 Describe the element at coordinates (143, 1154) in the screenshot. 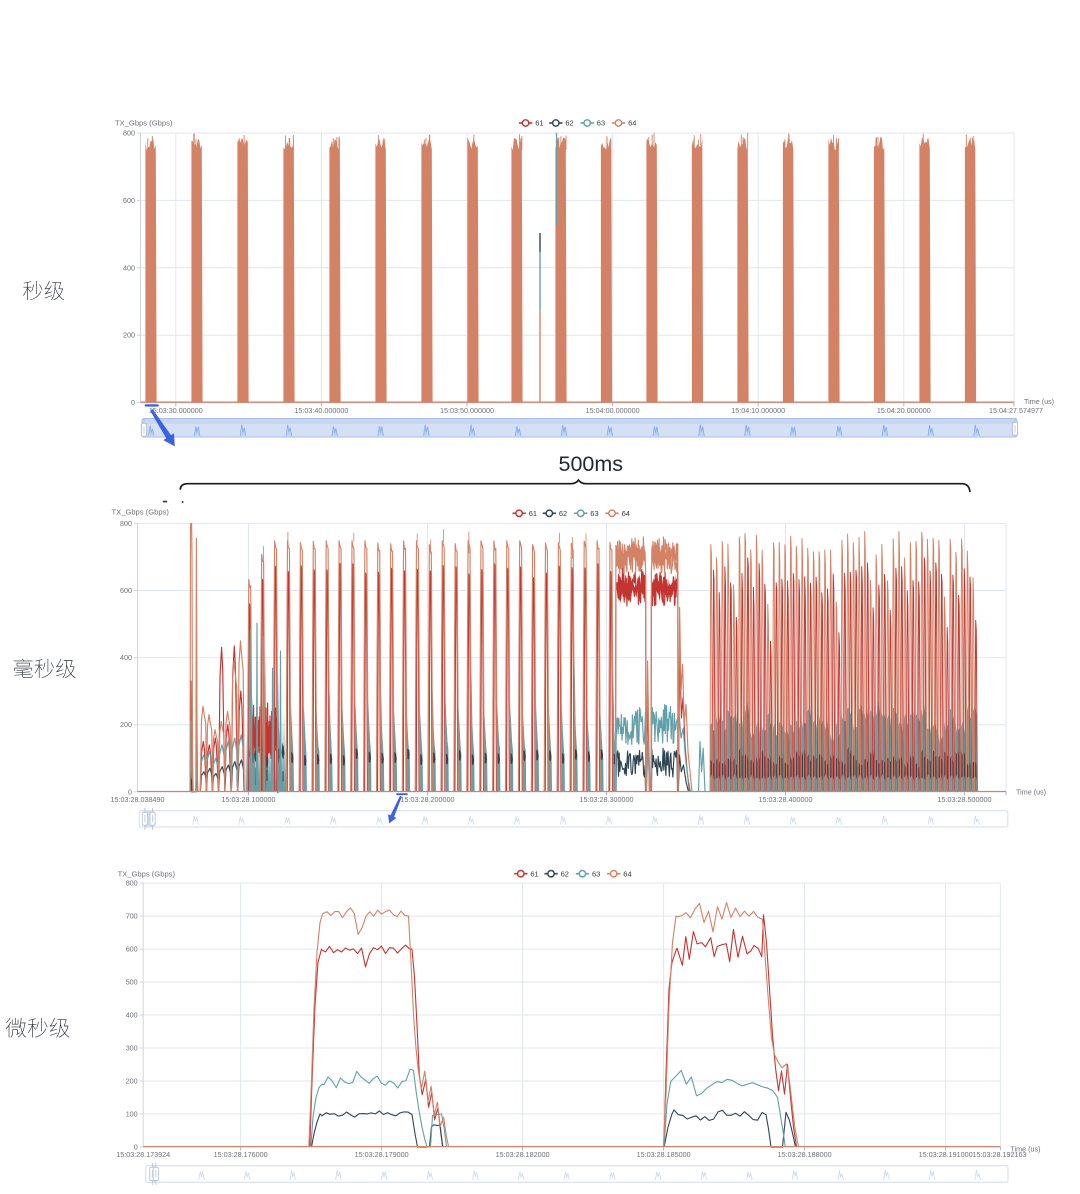

I see `svg-text: 15:03:28.173924` at that location.